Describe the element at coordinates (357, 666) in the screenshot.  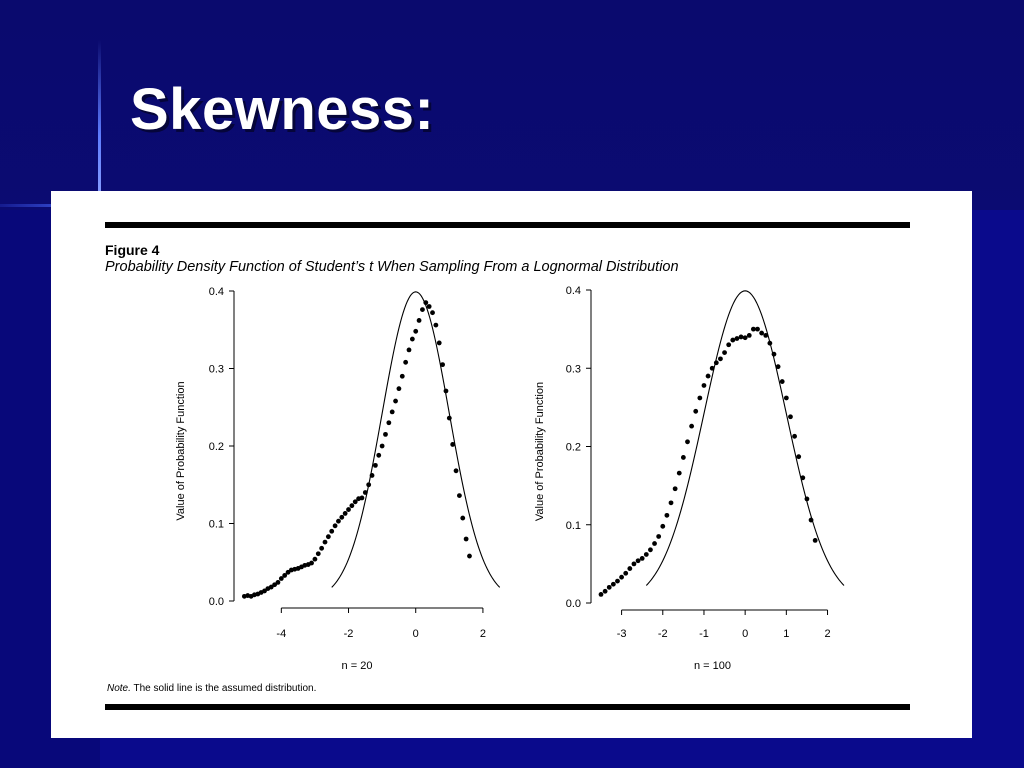
I see `x-axis-label: n = 20` at that location.